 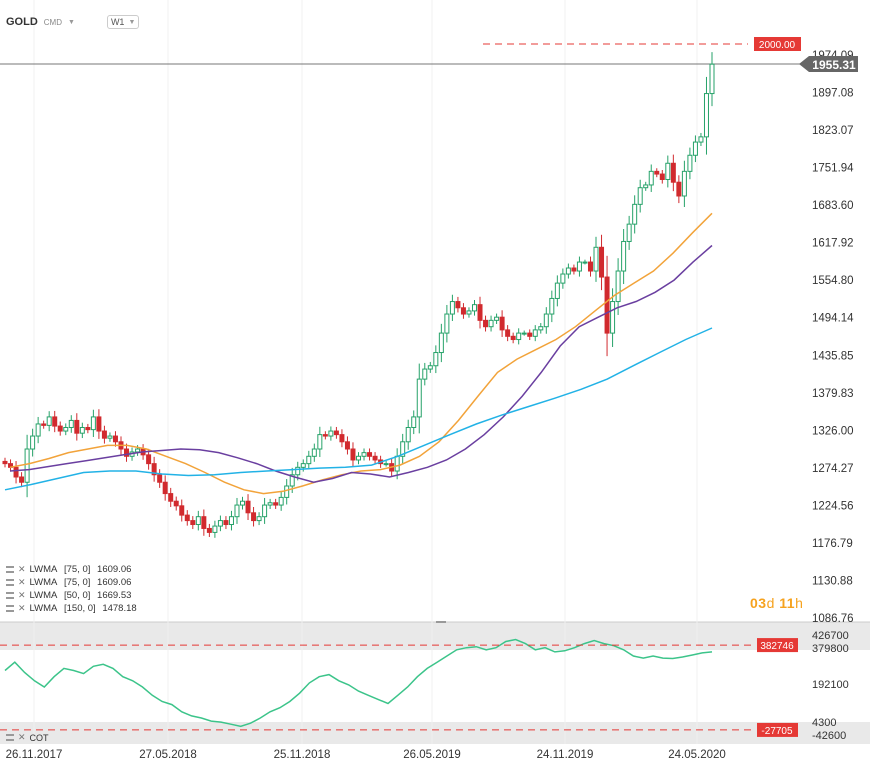 I want to click on cot-legend: ✕ COT, so click(x=27, y=737).